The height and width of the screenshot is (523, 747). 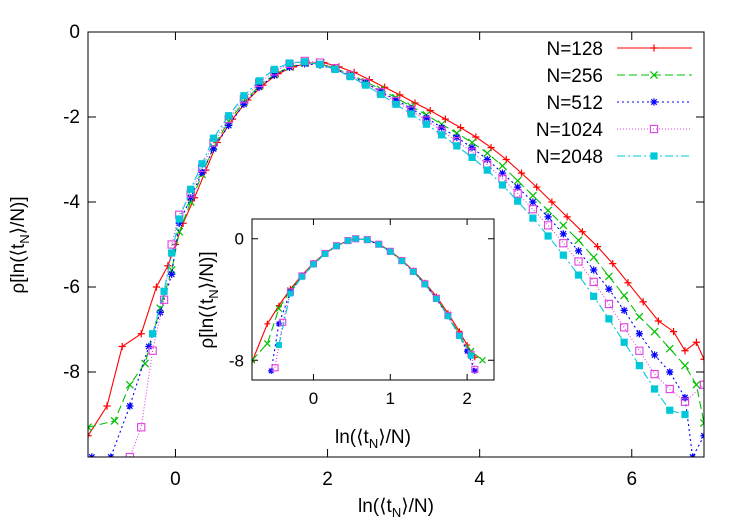 I want to click on legend-label: N=1024, so click(x=570, y=130).